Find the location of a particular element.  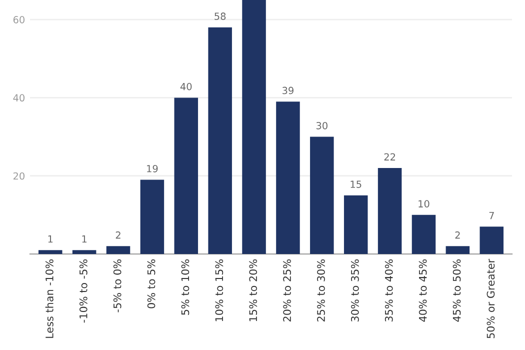

data-label: 39 is located at coordinates (288, 90).